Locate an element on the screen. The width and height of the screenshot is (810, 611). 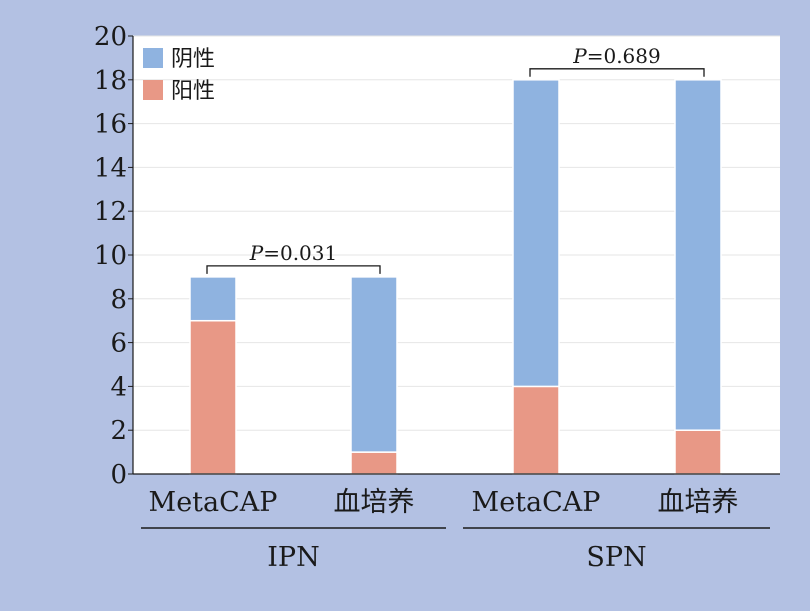
y-tick-label: 10 is located at coordinates (110, 256).